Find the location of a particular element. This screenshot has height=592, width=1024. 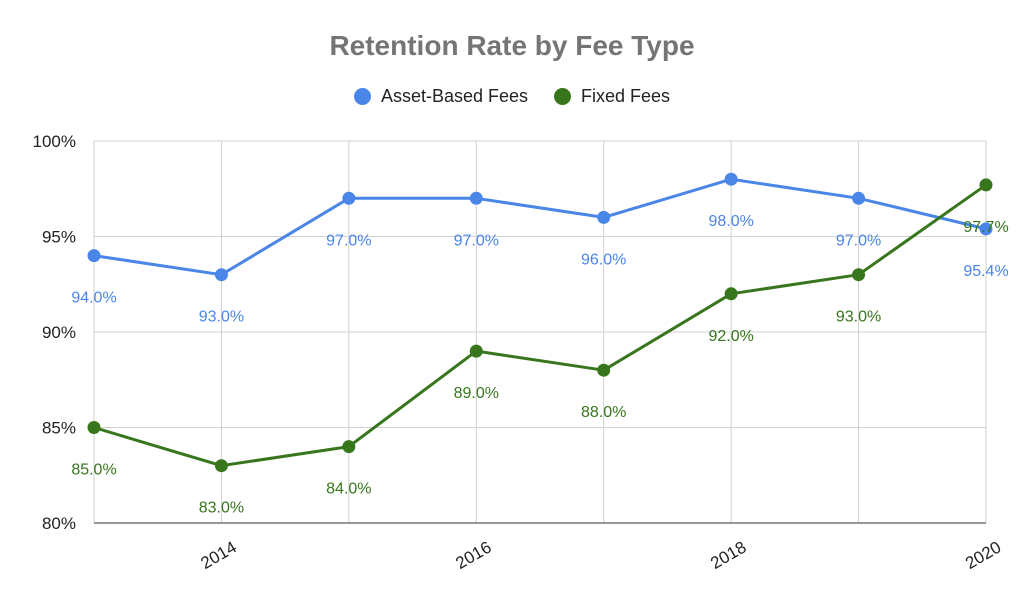

data-label: 95.4% is located at coordinates (985, 271).